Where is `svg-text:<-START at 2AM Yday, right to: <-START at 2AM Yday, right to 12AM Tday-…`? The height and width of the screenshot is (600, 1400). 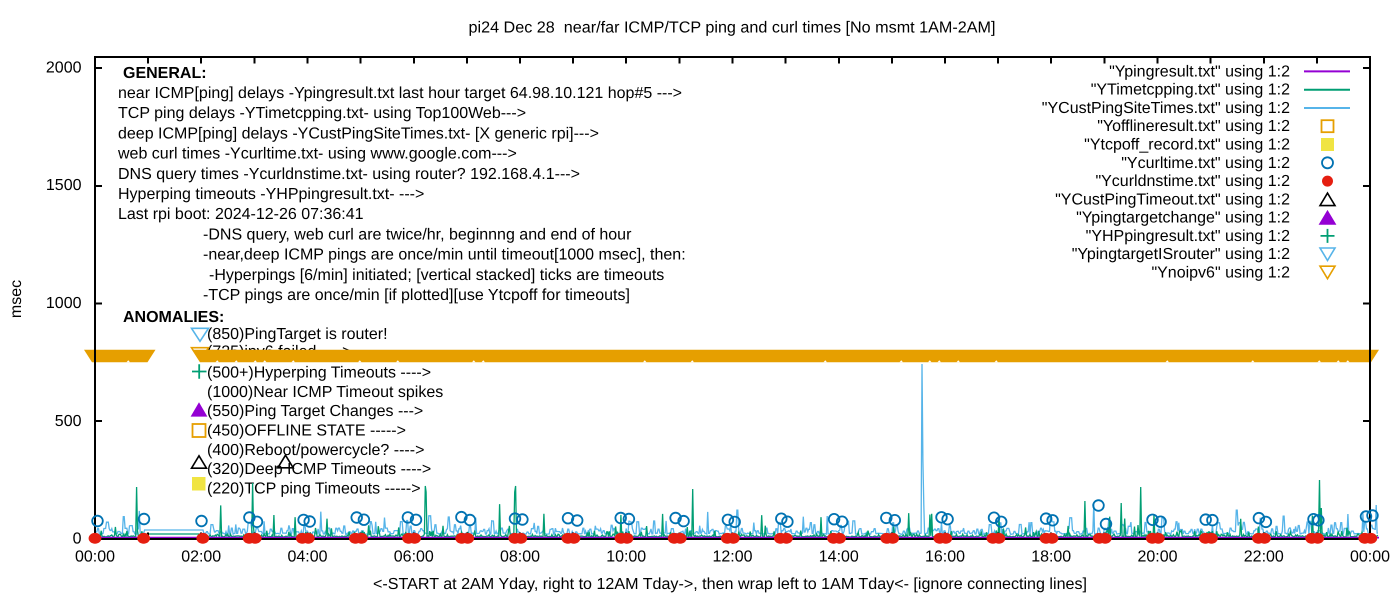
svg-text:<-START at 2AM Yday, right to: <-START at 2AM Yday, right to 12AM Tday-… is located at coordinates (730, 584).